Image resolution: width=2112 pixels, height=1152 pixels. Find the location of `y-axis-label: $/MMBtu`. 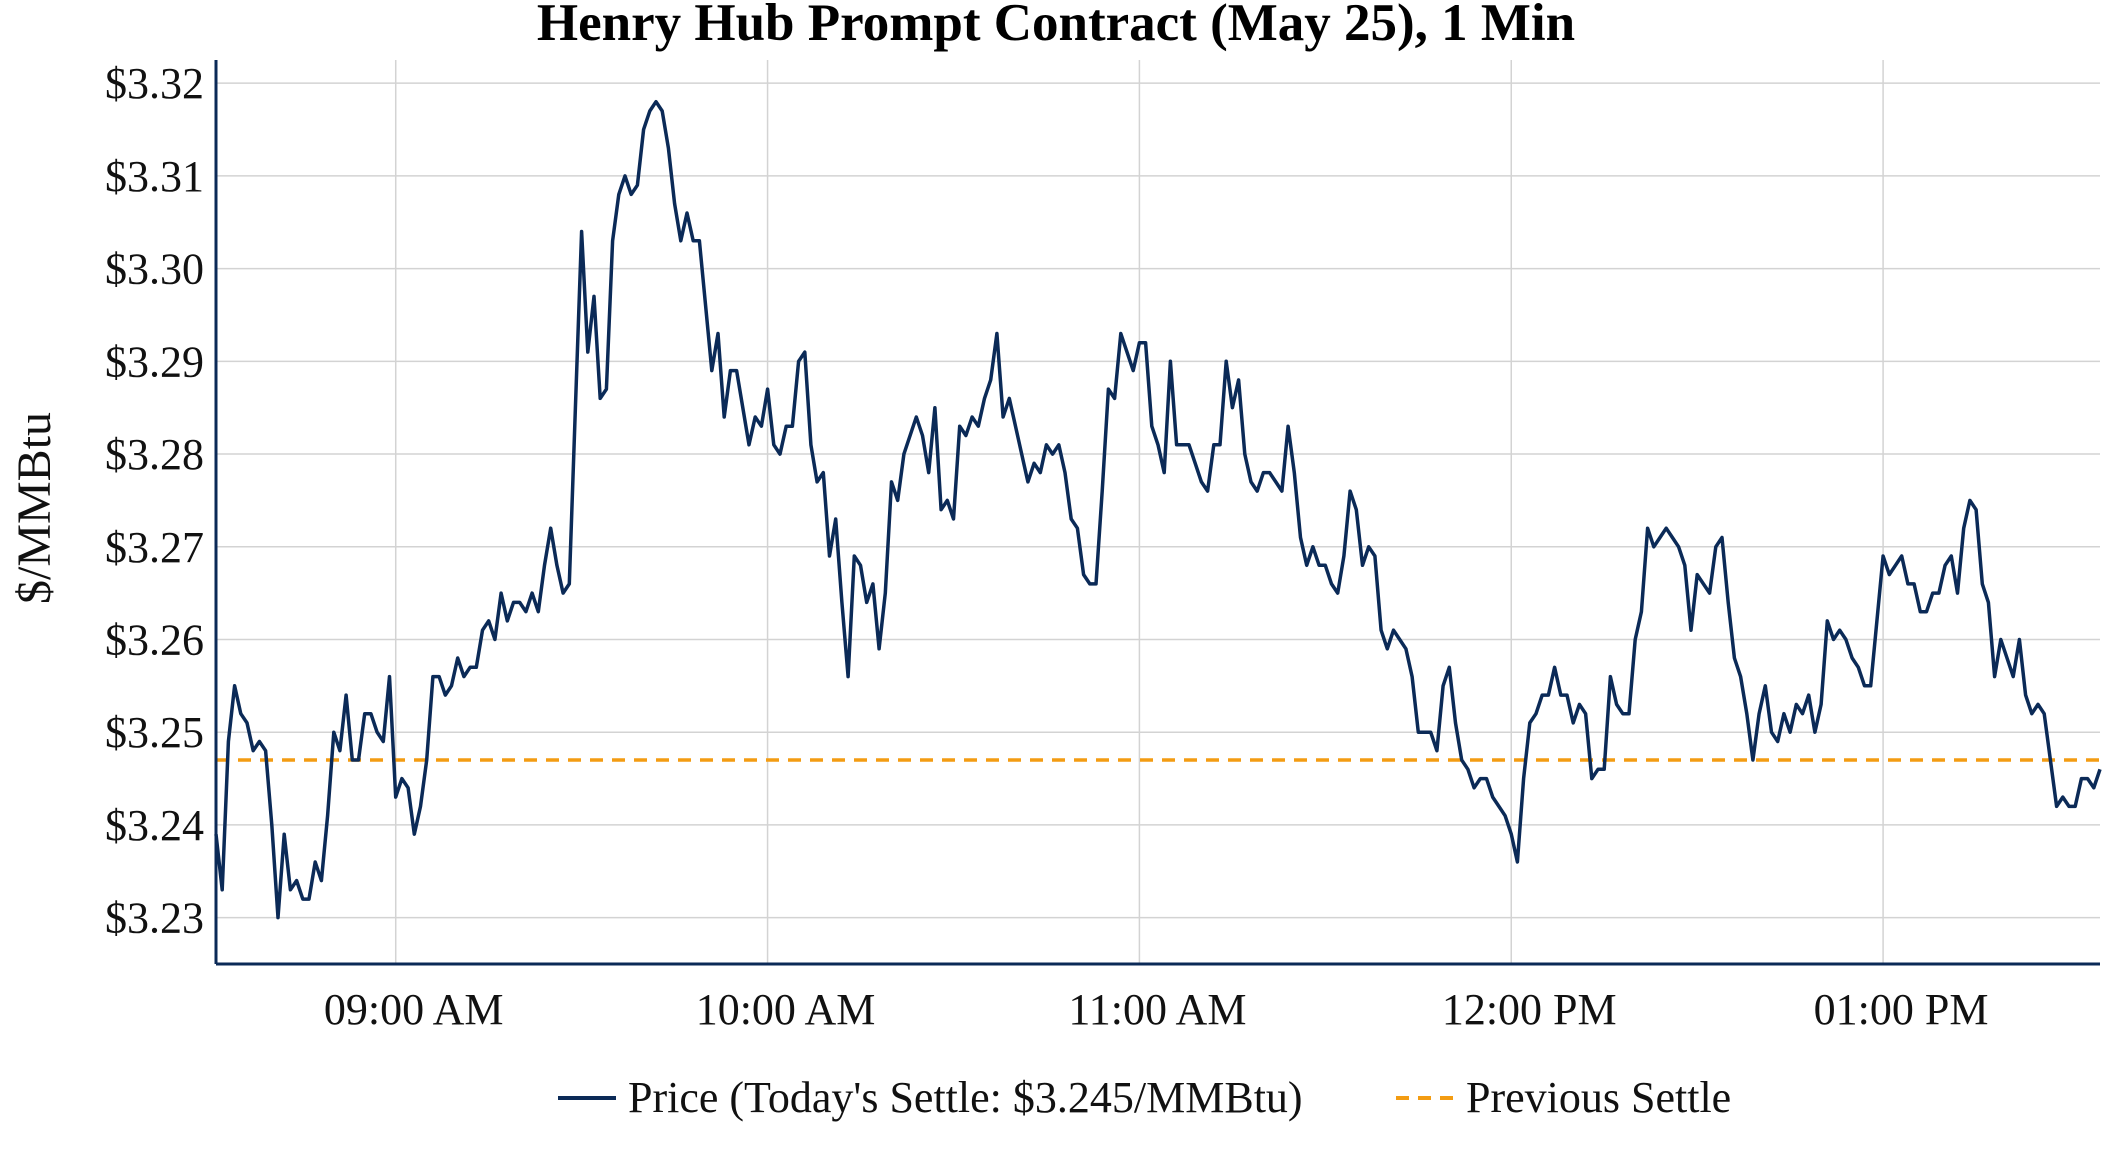

y-axis-label: $/MMBtu is located at coordinates (34, 508).